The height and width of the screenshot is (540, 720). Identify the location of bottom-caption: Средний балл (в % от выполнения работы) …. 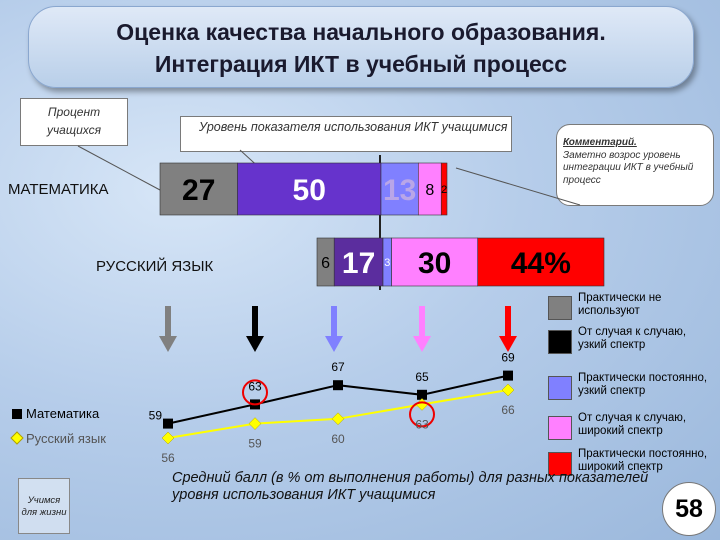
(410, 486).